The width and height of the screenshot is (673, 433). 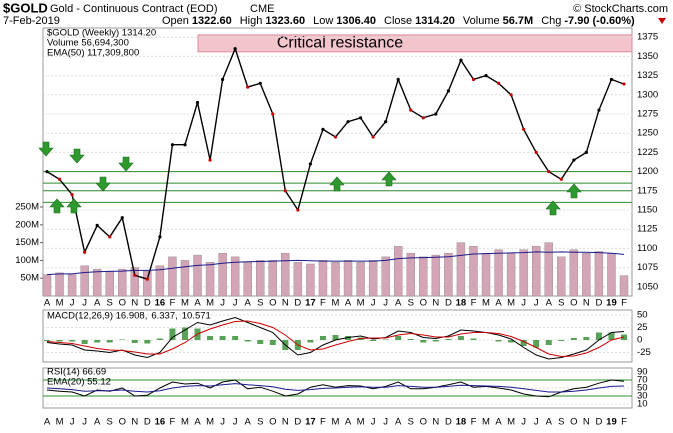 I want to click on y-tick-label: 25, so click(x=642, y=327).